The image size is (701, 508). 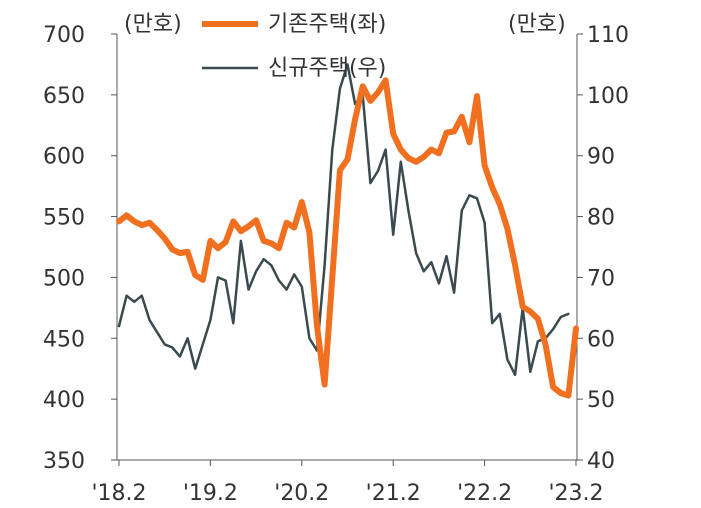 I want to click on right-tick-label: 90, so click(x=601, y=157).